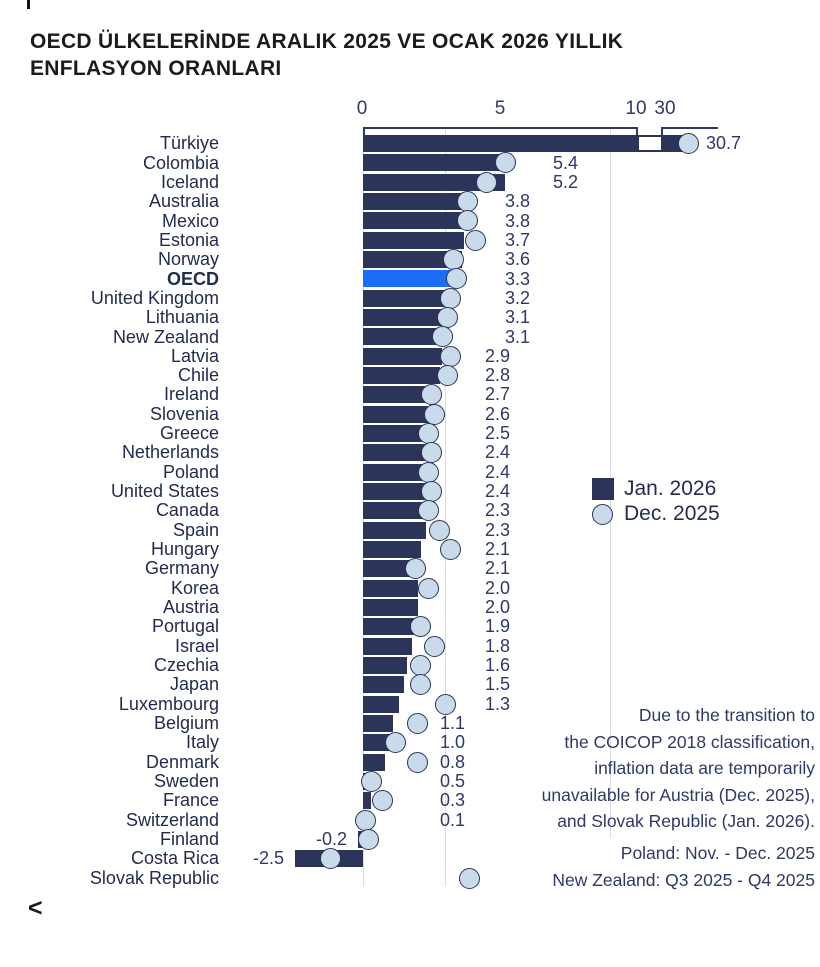  What do you see at coordinates (717, 853) in the screenshot?
I see `footnote-line: Poland: Nov. - Dec. 2025` at bounding box center [717, 853].